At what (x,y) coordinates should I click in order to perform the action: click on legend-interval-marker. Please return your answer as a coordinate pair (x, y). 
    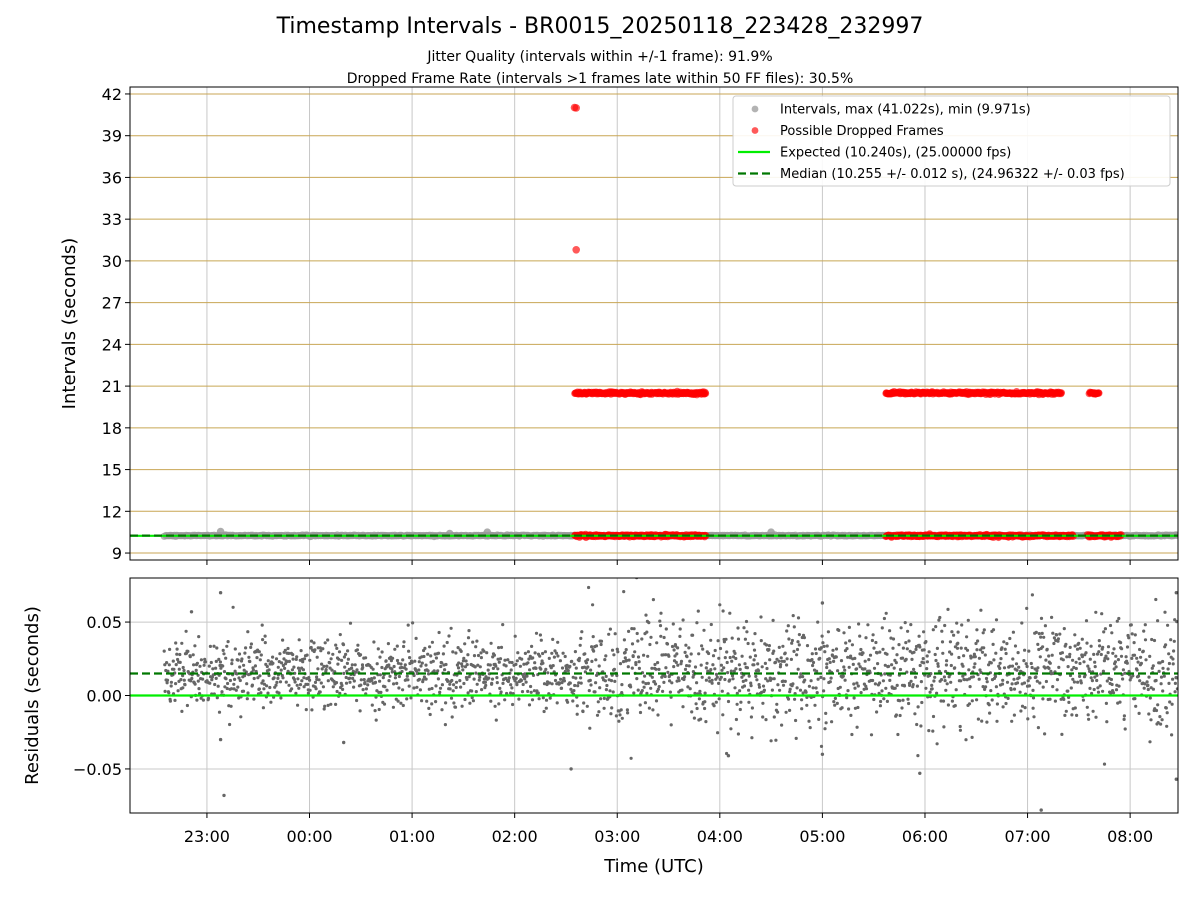
    Looking at the image, I should click on (755, 109).